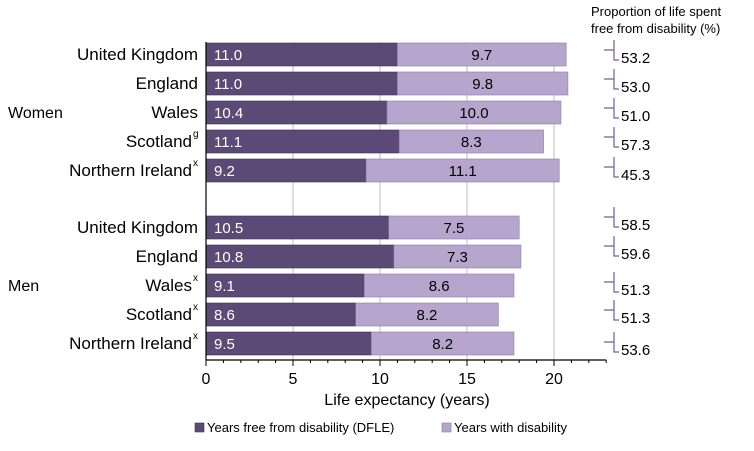 Image resolution: width=754 pixels, height=451 pixels. What do you see at coordinates (196, 134) in the screenshot?
I see `category-superscript: g` at bounding box center [196, 134].